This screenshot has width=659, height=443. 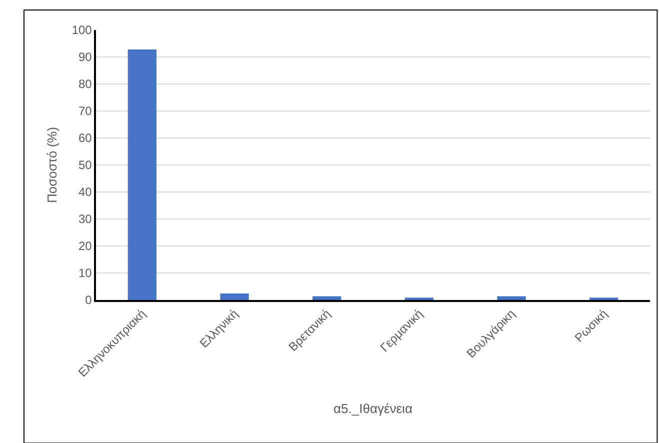 I want to click on y-tick-label: 100, so click(x=82, y=30).